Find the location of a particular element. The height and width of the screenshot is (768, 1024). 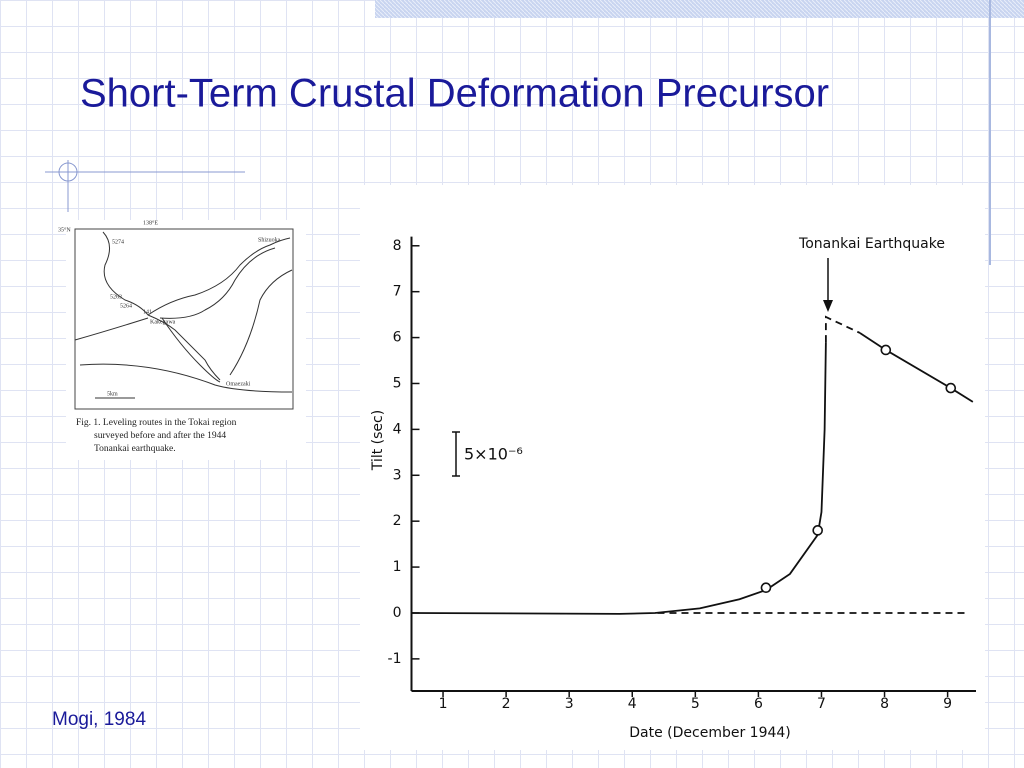

x-tick-label: 5 is located at coordinates (695, 704).